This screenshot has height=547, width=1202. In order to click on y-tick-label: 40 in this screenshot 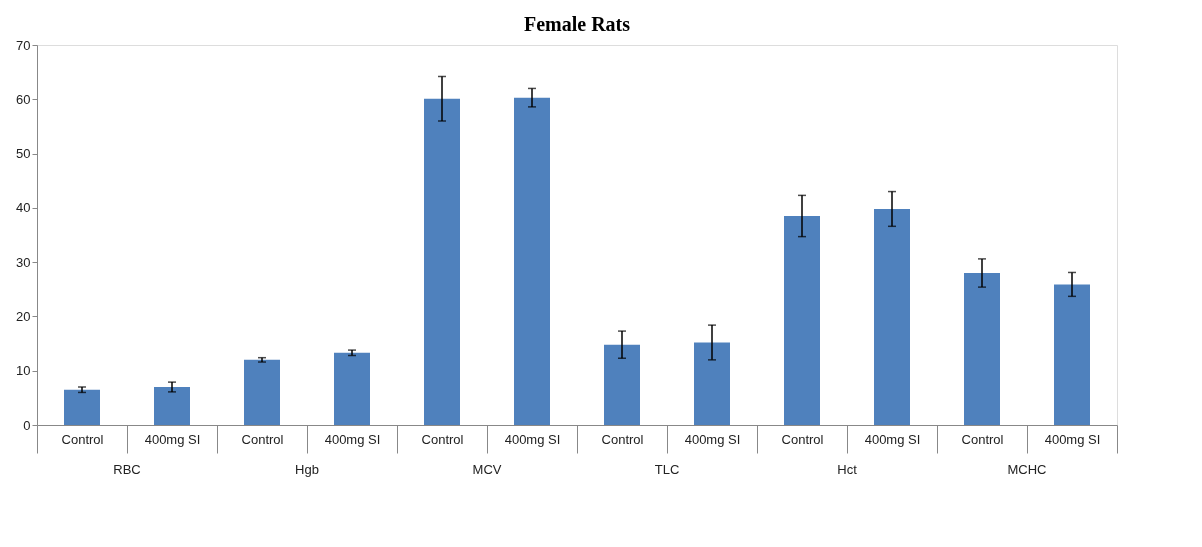, I will do `click(23, 208)`.